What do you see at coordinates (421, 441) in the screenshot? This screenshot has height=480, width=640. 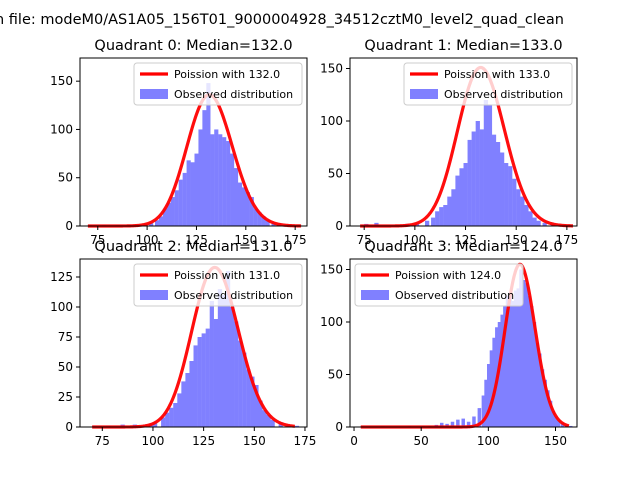 I see `x-tick-label: 50` at bounding box center [421, 441].